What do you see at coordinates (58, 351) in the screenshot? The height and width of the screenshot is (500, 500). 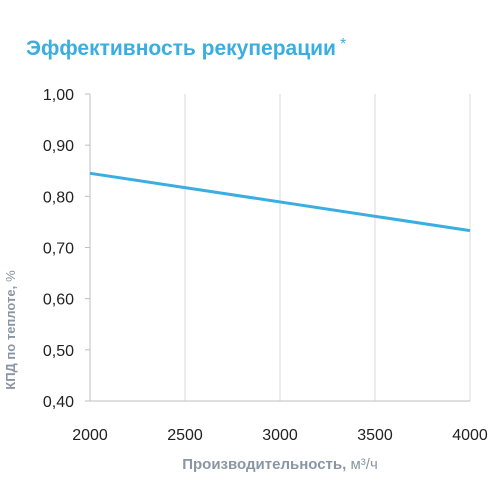 I see `y-tick-label: 0,50` at bounding box center [58, 351].